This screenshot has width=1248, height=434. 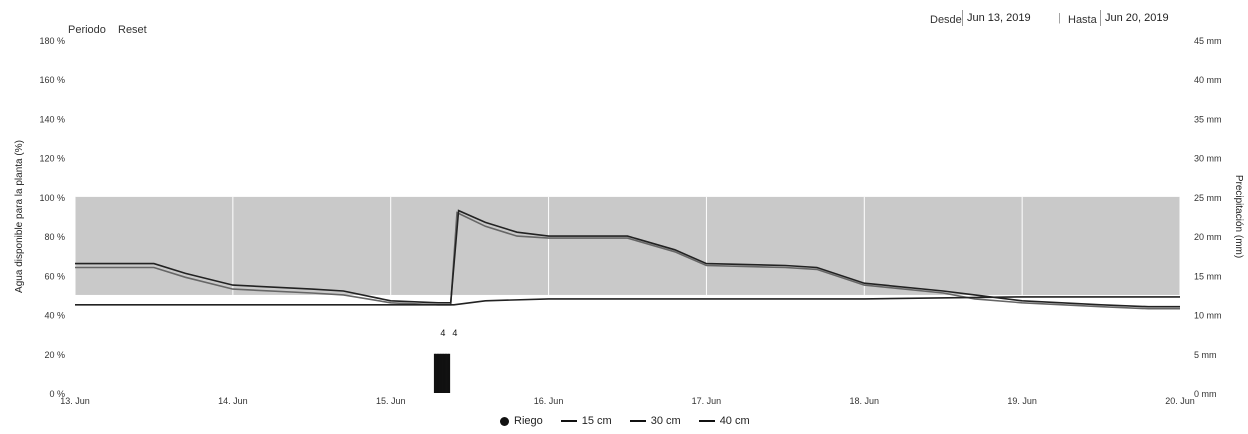 I want to click on y-axis-title: Agua disponible para la planta (%), so click(x=19, y=216).